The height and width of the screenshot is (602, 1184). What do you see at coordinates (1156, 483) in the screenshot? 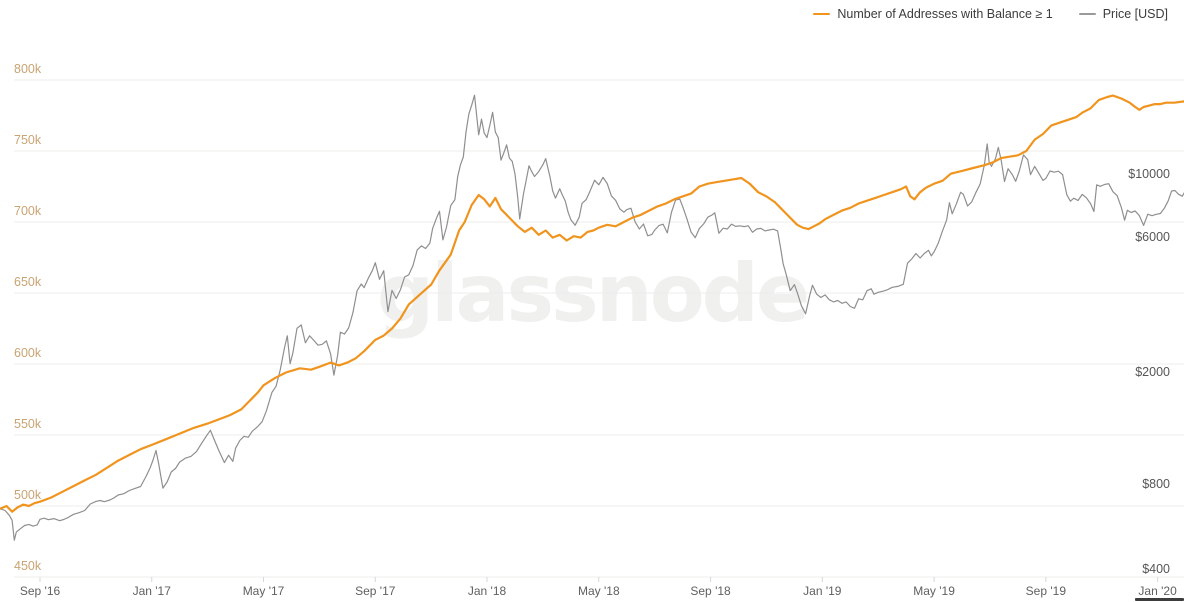
I see `right-axis-label: $800` at bounding box center [1156, 483].